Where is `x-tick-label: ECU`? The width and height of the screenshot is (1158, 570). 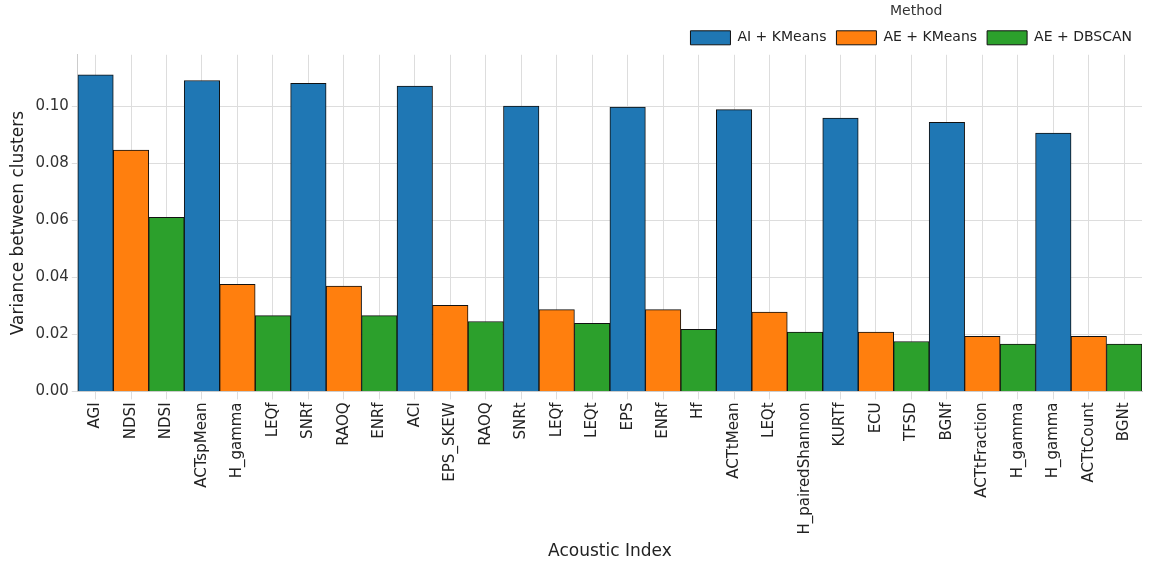 x-tick-label: ECU is located at coordinates (874, 418).